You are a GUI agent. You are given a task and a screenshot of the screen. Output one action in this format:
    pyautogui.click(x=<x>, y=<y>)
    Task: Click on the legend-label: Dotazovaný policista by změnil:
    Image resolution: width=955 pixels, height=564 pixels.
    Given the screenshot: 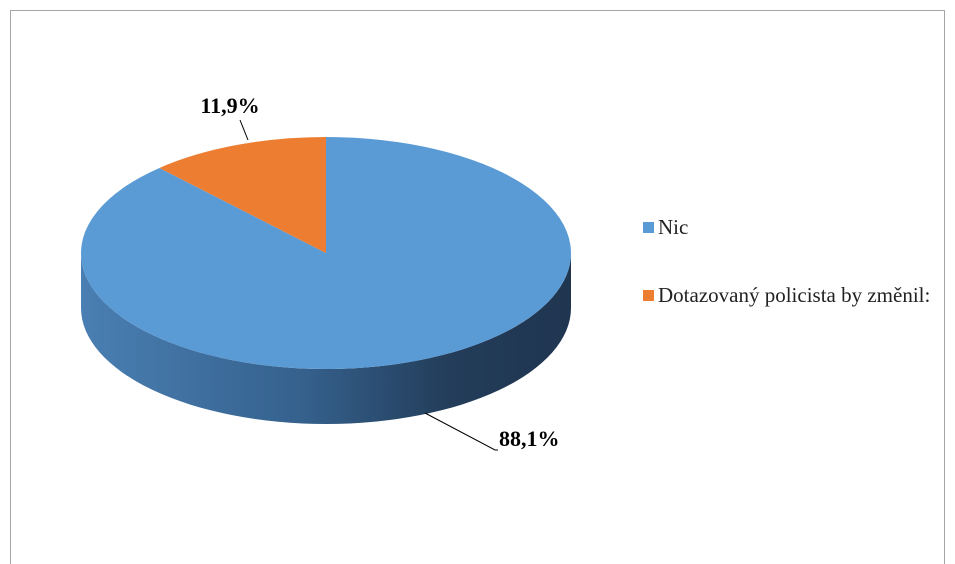 What is the action you would take?
    pyautogui.click(x=794, y=295)
    